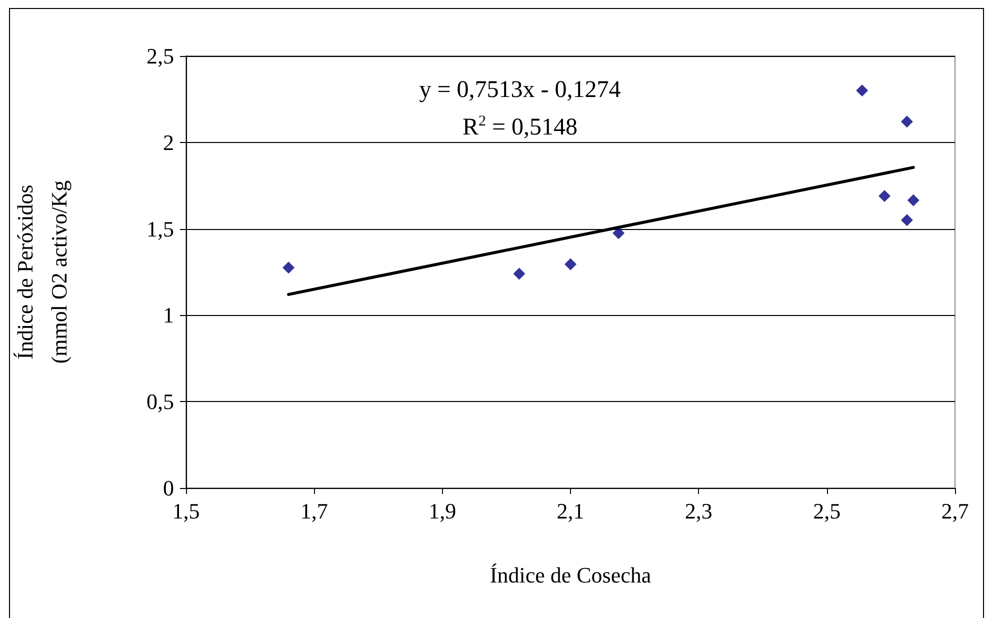  I want to click on x-tick-label: 2,7, so click(955, 511).